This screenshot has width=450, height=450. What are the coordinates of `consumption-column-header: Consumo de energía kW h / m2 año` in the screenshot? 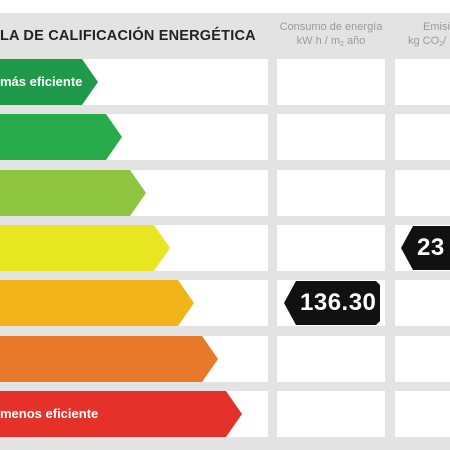 It's located at (331, 36).